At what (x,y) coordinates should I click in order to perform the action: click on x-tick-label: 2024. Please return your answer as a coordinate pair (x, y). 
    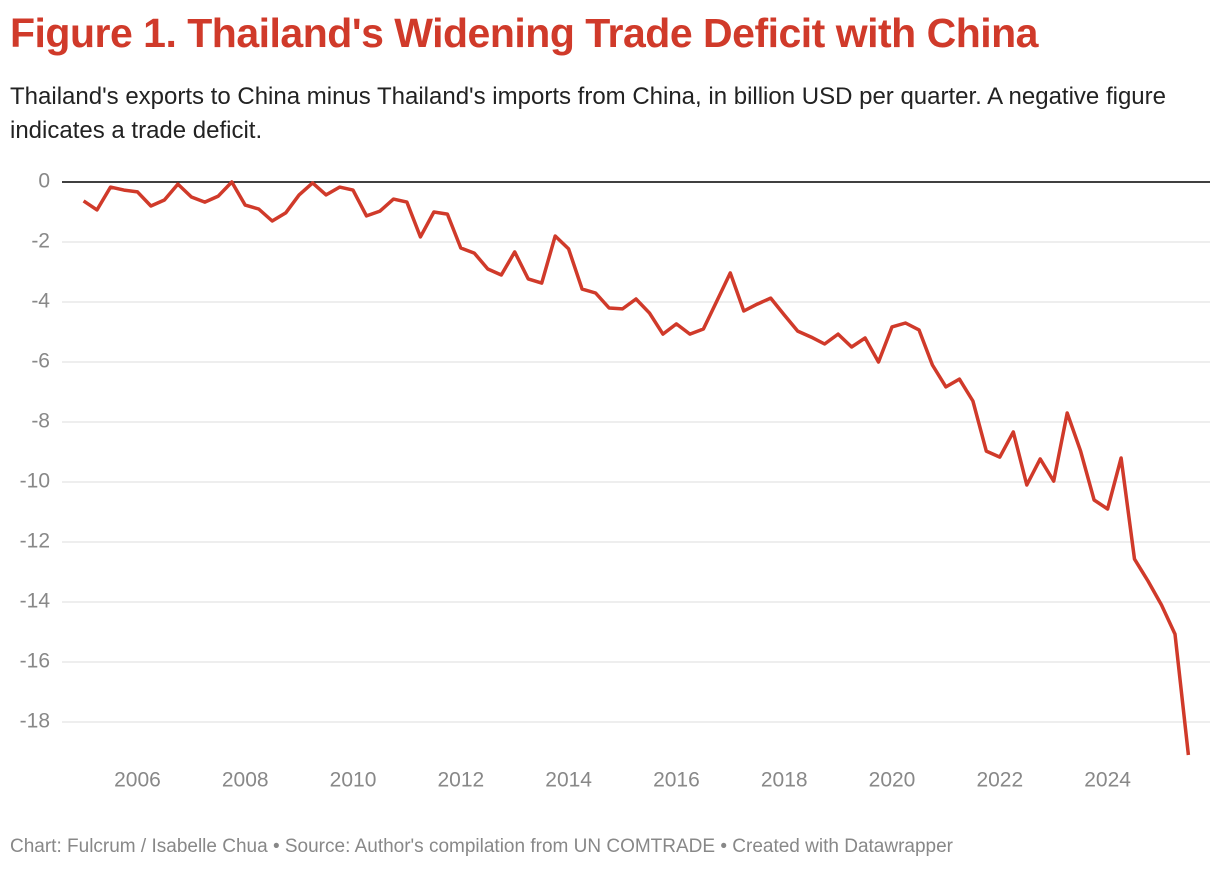
    Looking at the image, I should click on (1107, 780).